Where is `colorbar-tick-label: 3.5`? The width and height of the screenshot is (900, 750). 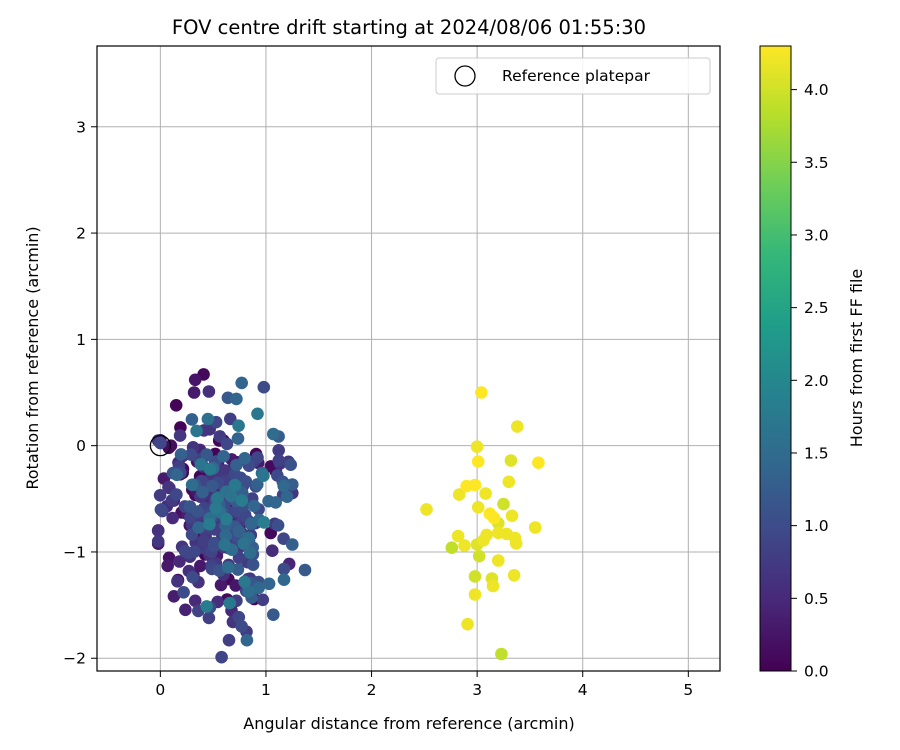
colorbar-tick-label: 3.5 is located at coordinates (816, 163).